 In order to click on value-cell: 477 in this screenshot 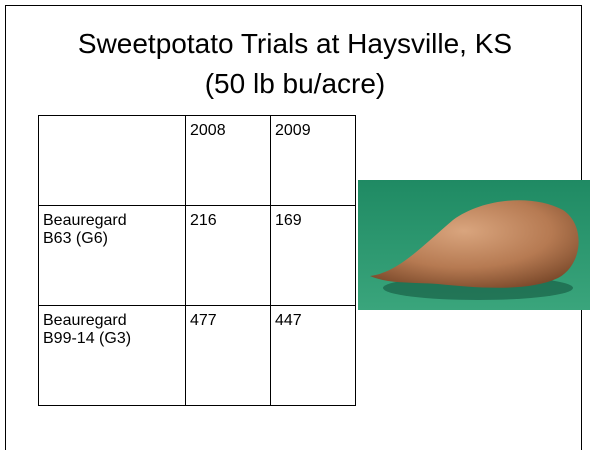, I will do `click(228, 355)`.